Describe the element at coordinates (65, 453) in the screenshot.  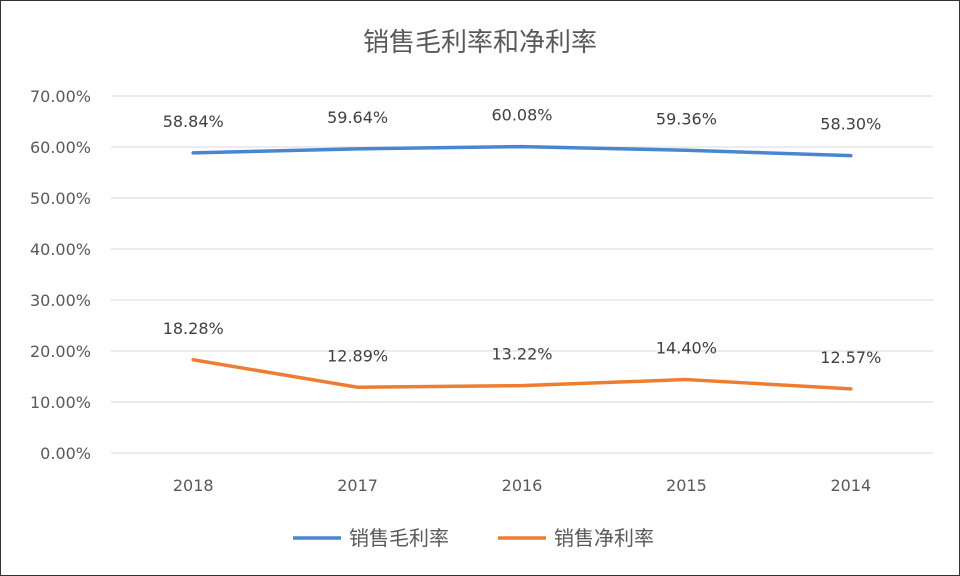
I see `y-tick-label: 0.00%` at that location.